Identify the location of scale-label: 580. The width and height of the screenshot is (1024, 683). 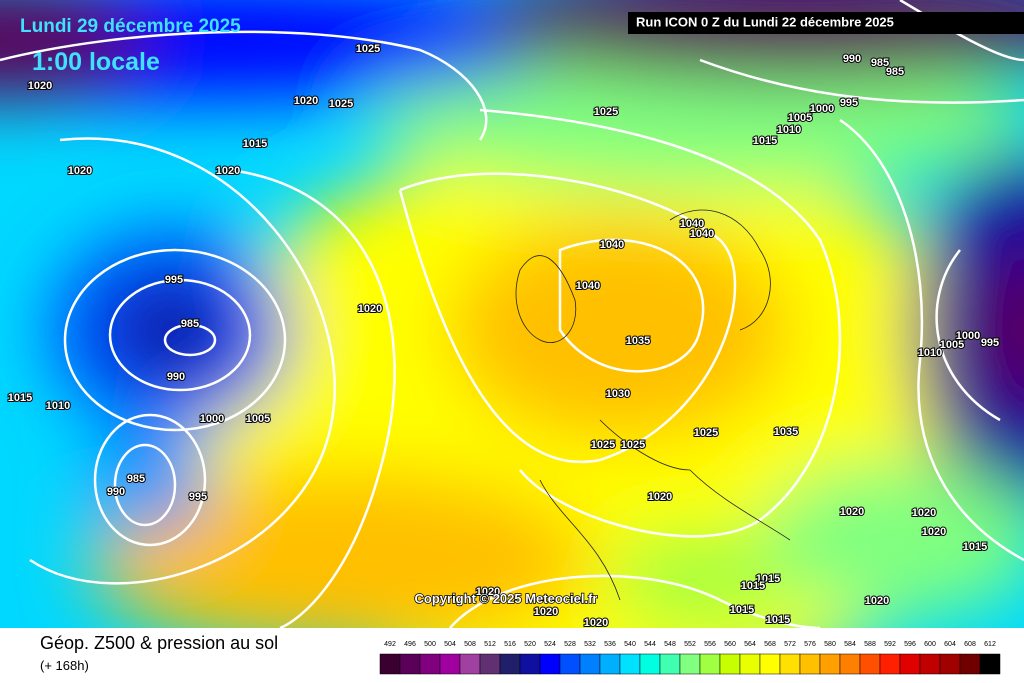
(830, 644).